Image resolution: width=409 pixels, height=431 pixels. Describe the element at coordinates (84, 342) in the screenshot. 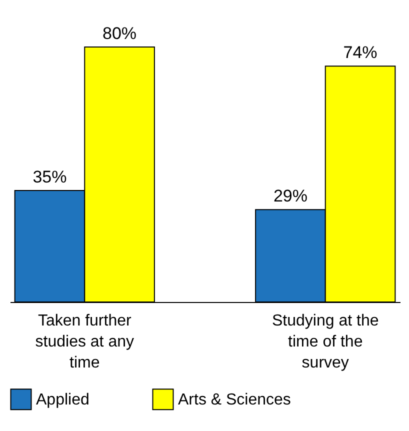

I see `x-tick-label: Taken further studies at any time` at that location.